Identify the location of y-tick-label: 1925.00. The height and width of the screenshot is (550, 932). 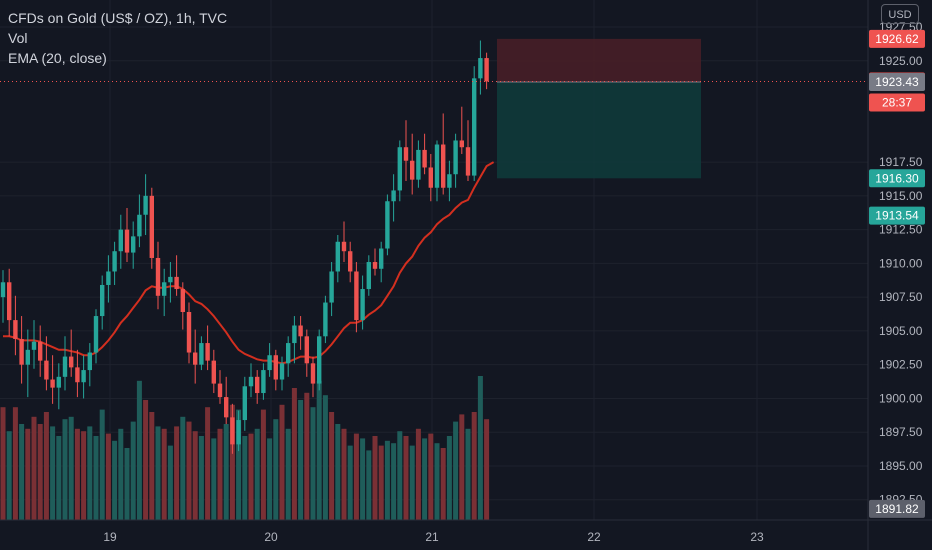
(901, 61).